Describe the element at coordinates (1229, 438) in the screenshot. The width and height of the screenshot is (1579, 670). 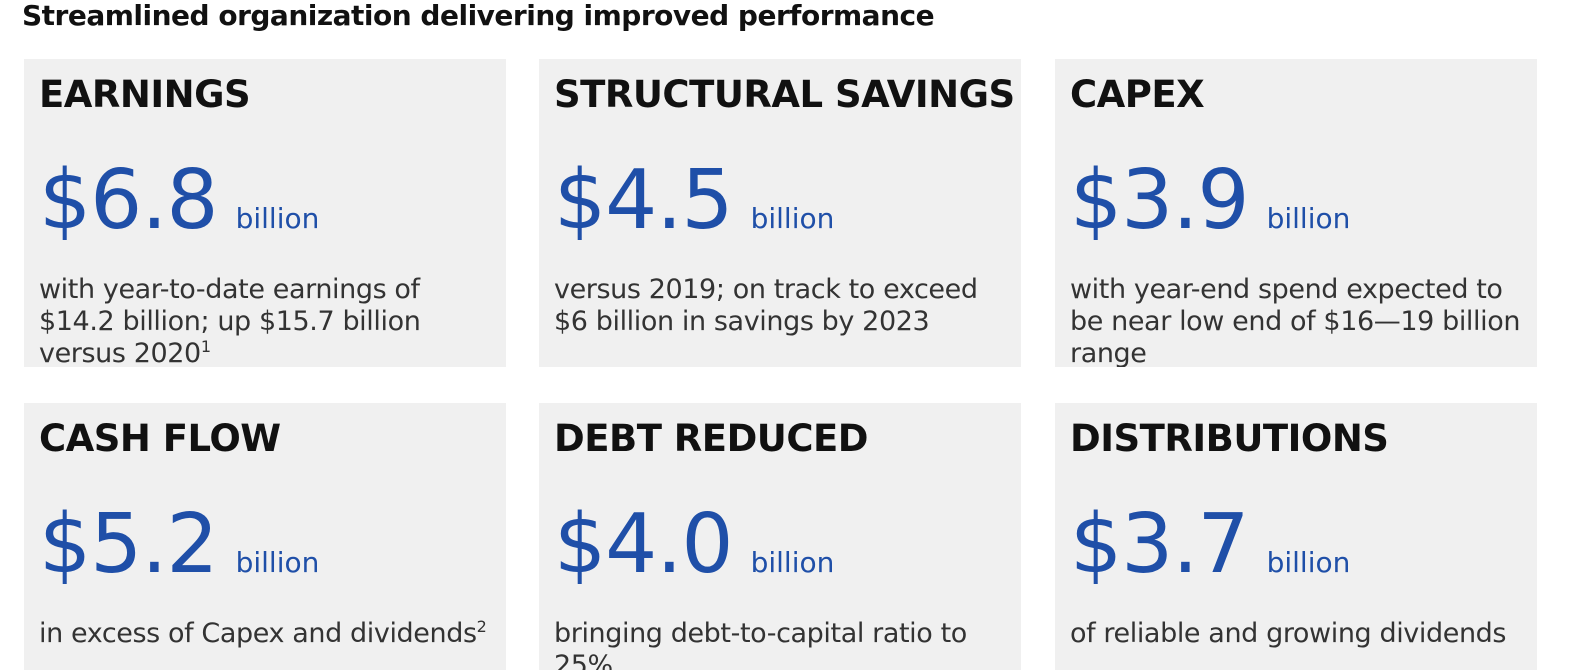
I see `card-title: DISTRIBUTIONS` at that location.